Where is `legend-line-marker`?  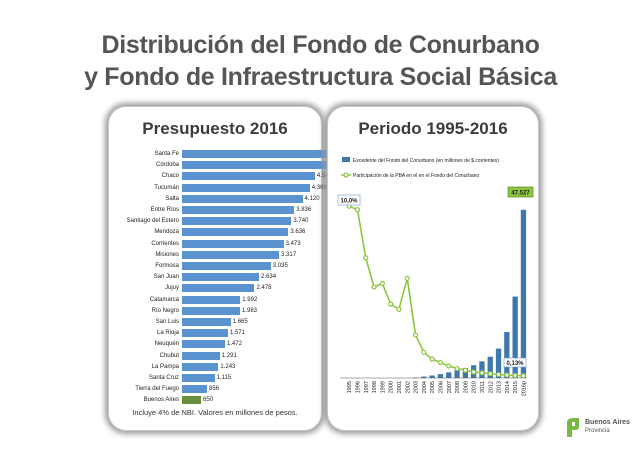 legend-line-marker is located at coordinates (346, 175).